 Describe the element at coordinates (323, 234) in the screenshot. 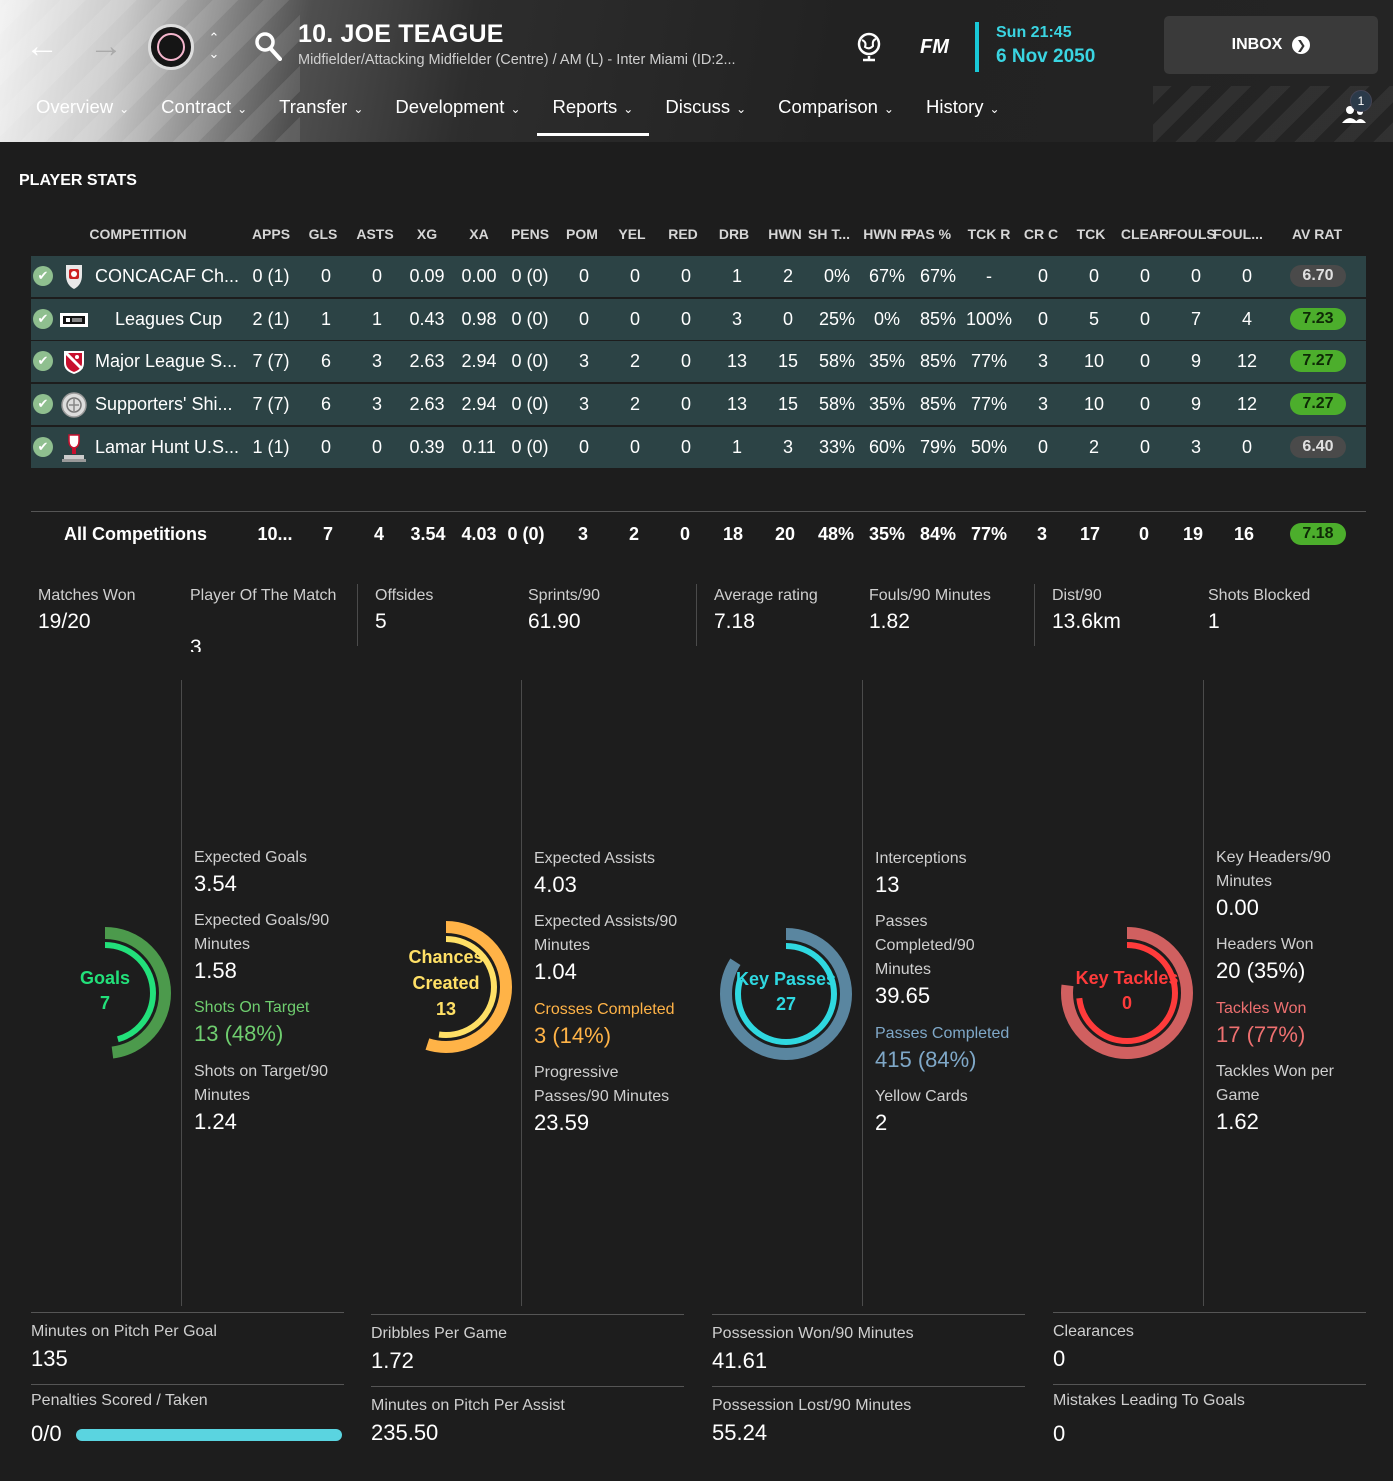

I see `column-header: GLS` at that location.